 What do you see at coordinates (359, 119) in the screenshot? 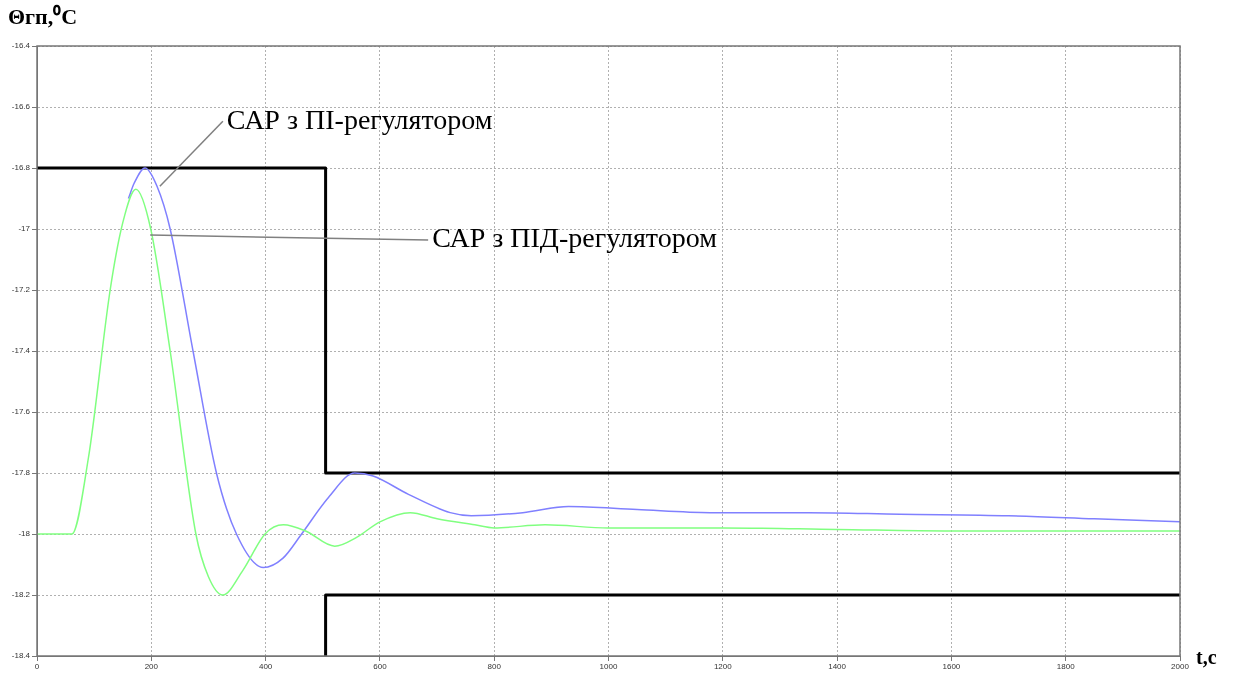
I see `annotation: САР з ПІ-регулятором` at bounding box center [359, 119].